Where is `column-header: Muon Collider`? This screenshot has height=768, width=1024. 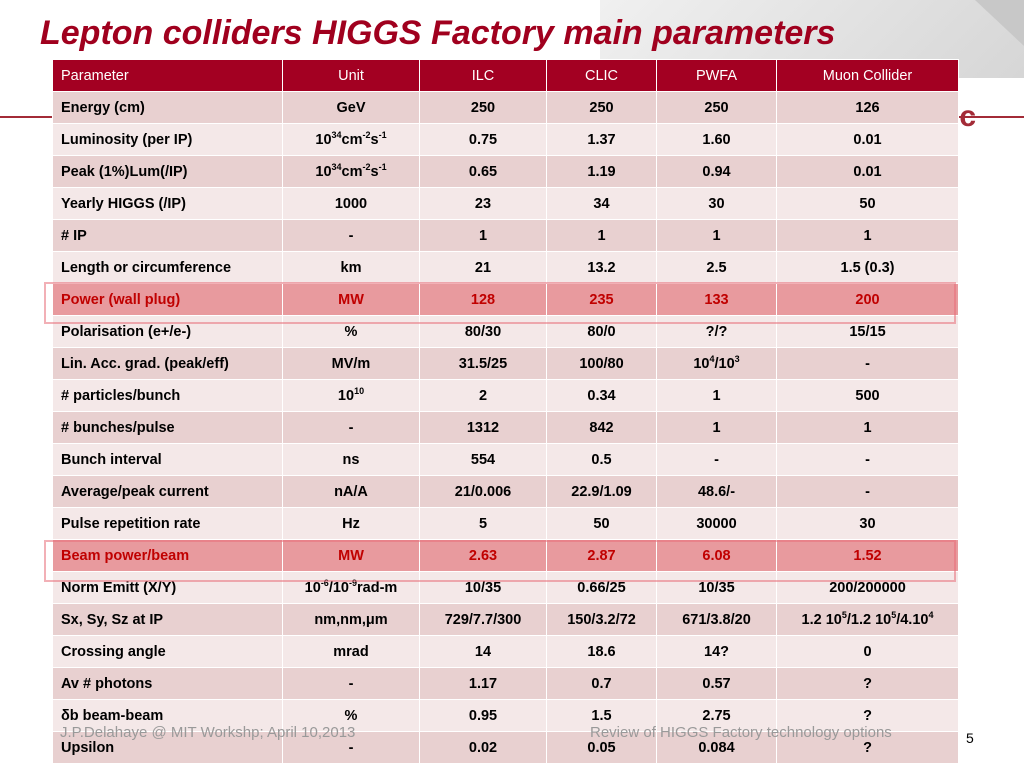 column-header: Muon Collider is located at coordinates (867, 75).